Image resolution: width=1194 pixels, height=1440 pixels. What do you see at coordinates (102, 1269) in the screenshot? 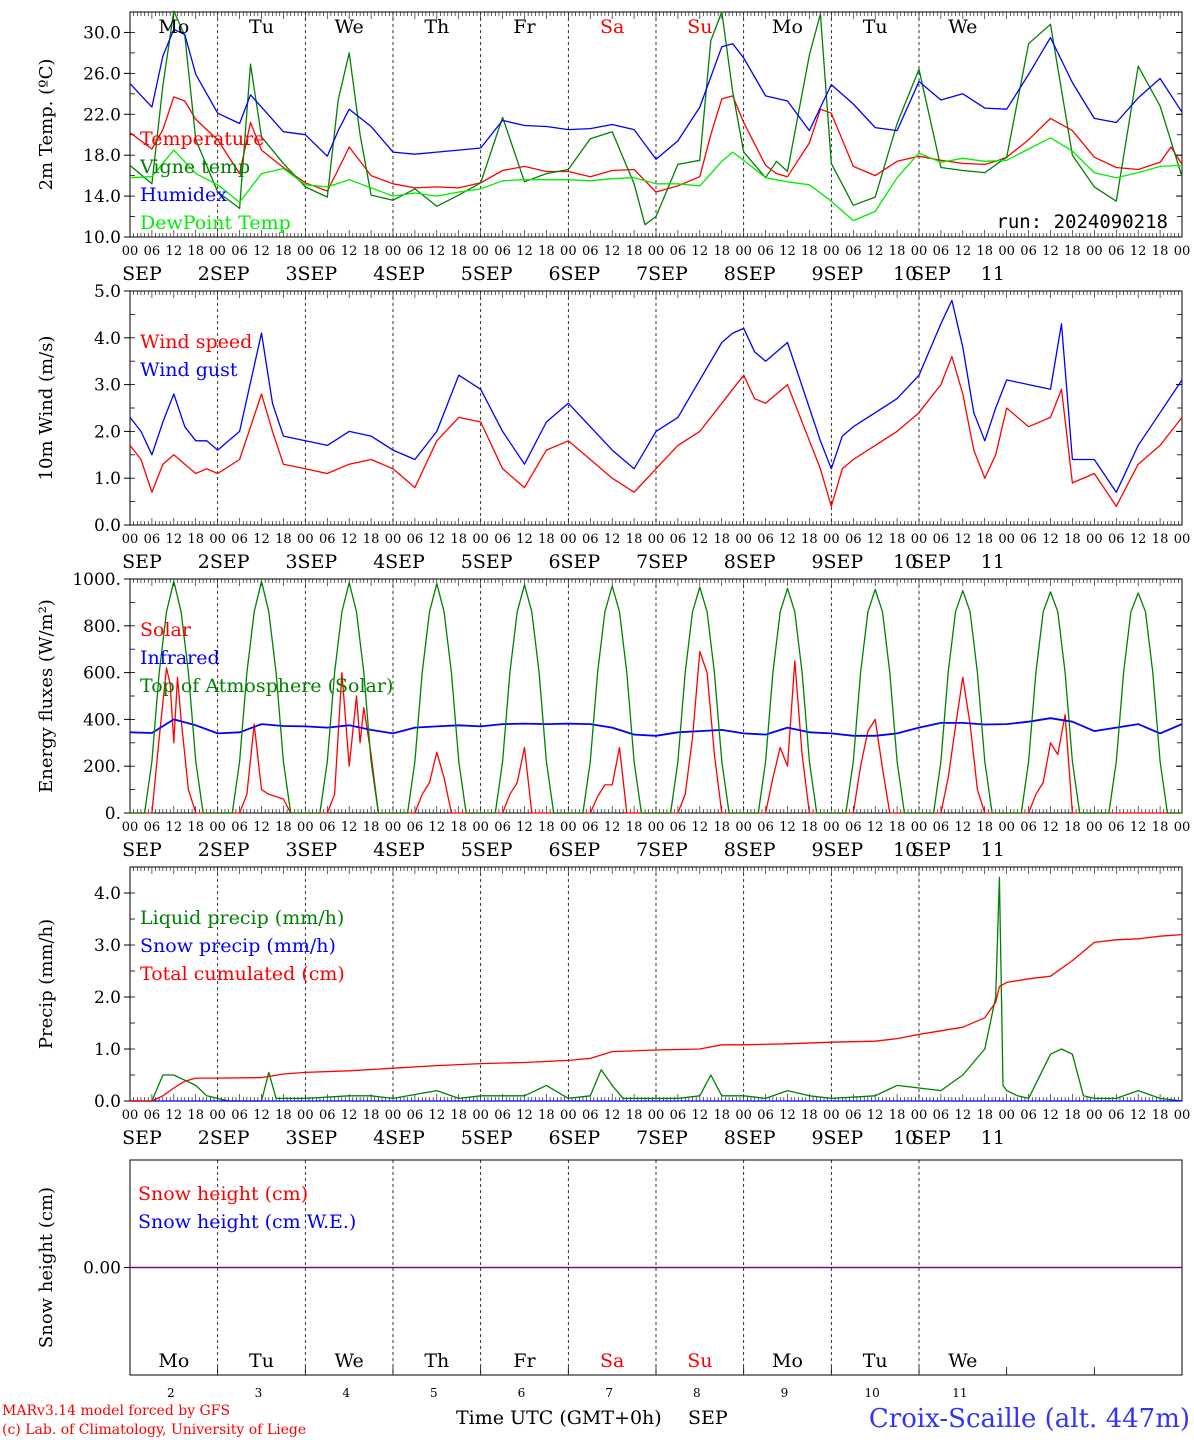
I see `y-tick-label: 0.00` at bounding box center [102, 1269].